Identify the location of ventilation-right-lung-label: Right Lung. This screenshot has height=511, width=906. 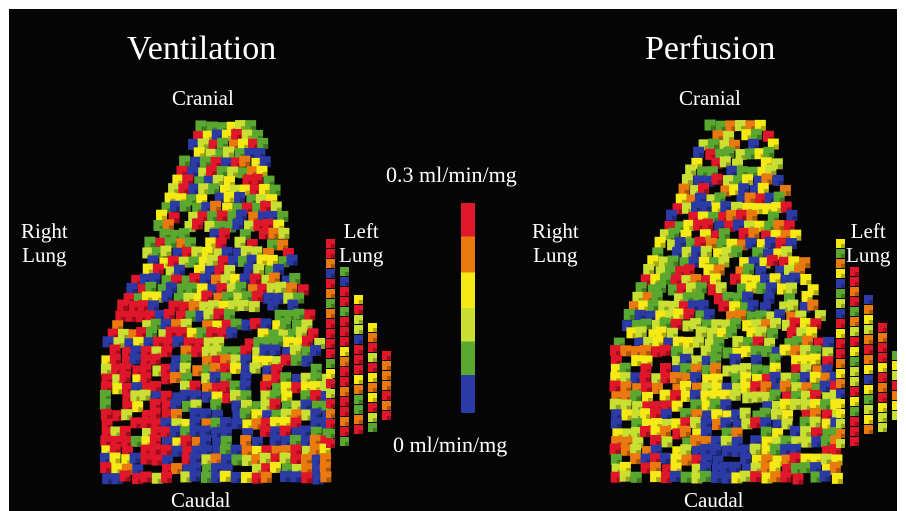
(44, 243).